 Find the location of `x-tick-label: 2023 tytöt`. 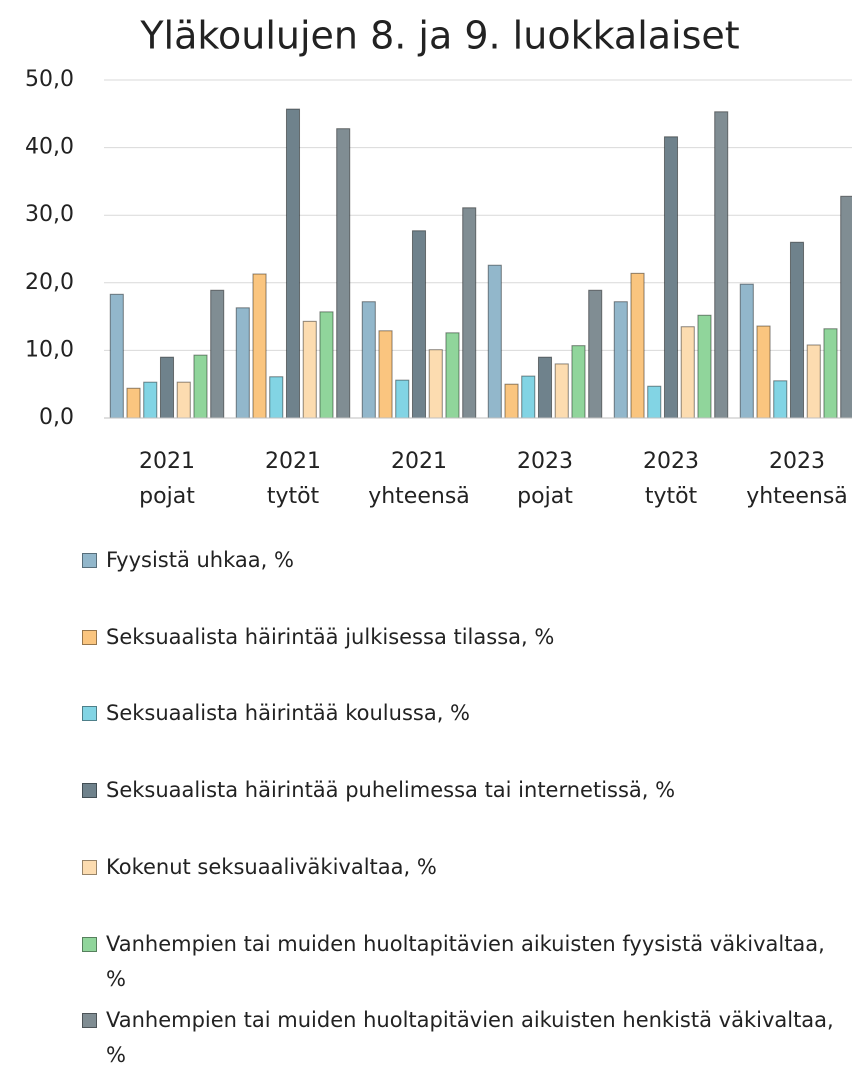

x-tick-label: 2023 tytöt is located at coordinates (671, 479).